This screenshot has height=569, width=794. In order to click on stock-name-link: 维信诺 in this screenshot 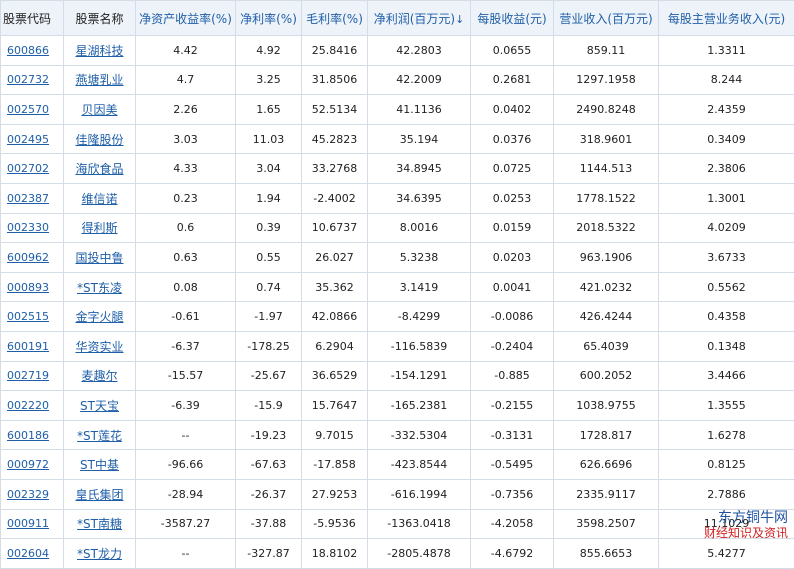, I will do `click(100, 198)`.